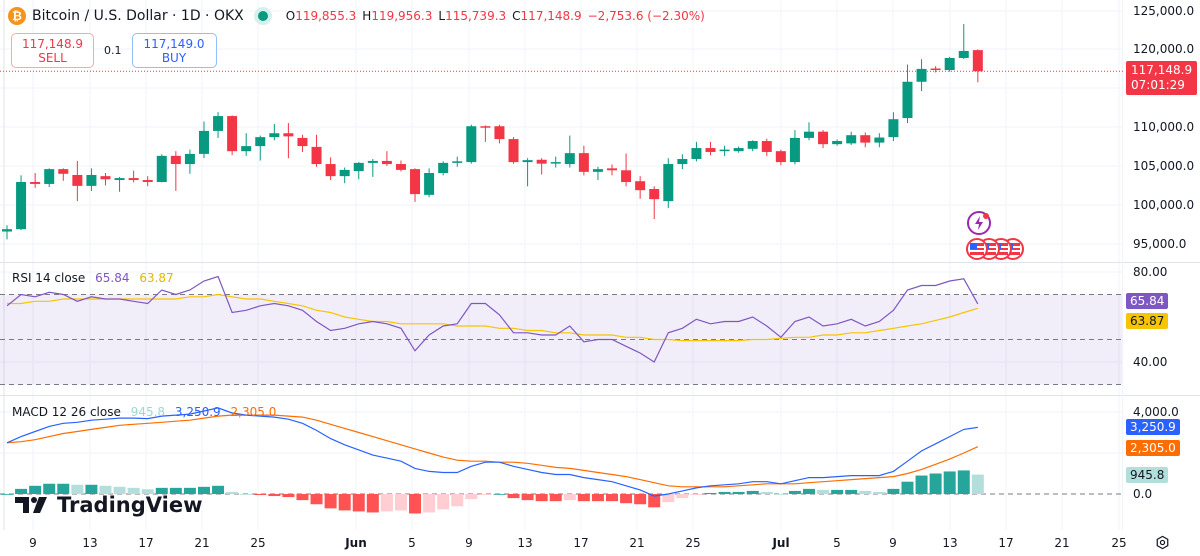 The image size is (1200, 556). What do you see at coordinates (999, 249) in the screenshot?
I see `economic-events-icon` at bounding box center [999, 249].